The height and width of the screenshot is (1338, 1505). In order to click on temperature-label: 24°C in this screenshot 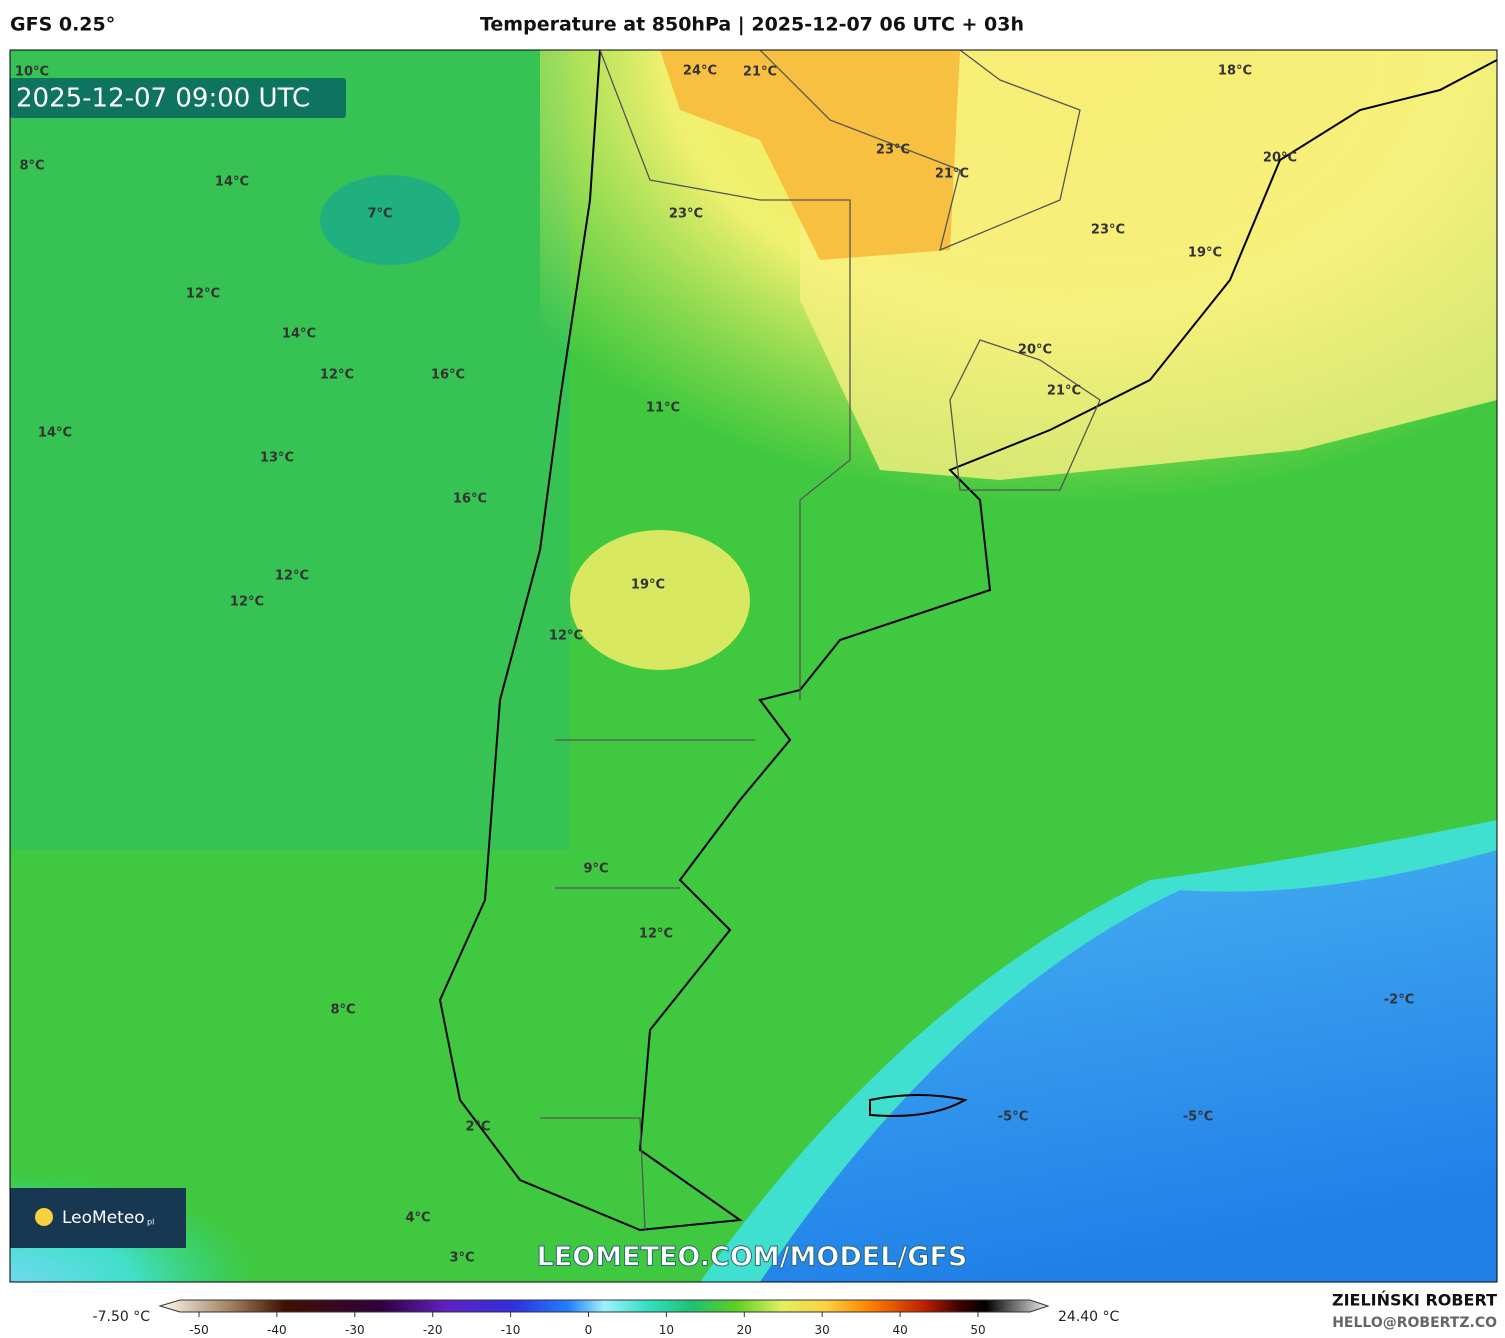, I will do `click(700, 71)`.